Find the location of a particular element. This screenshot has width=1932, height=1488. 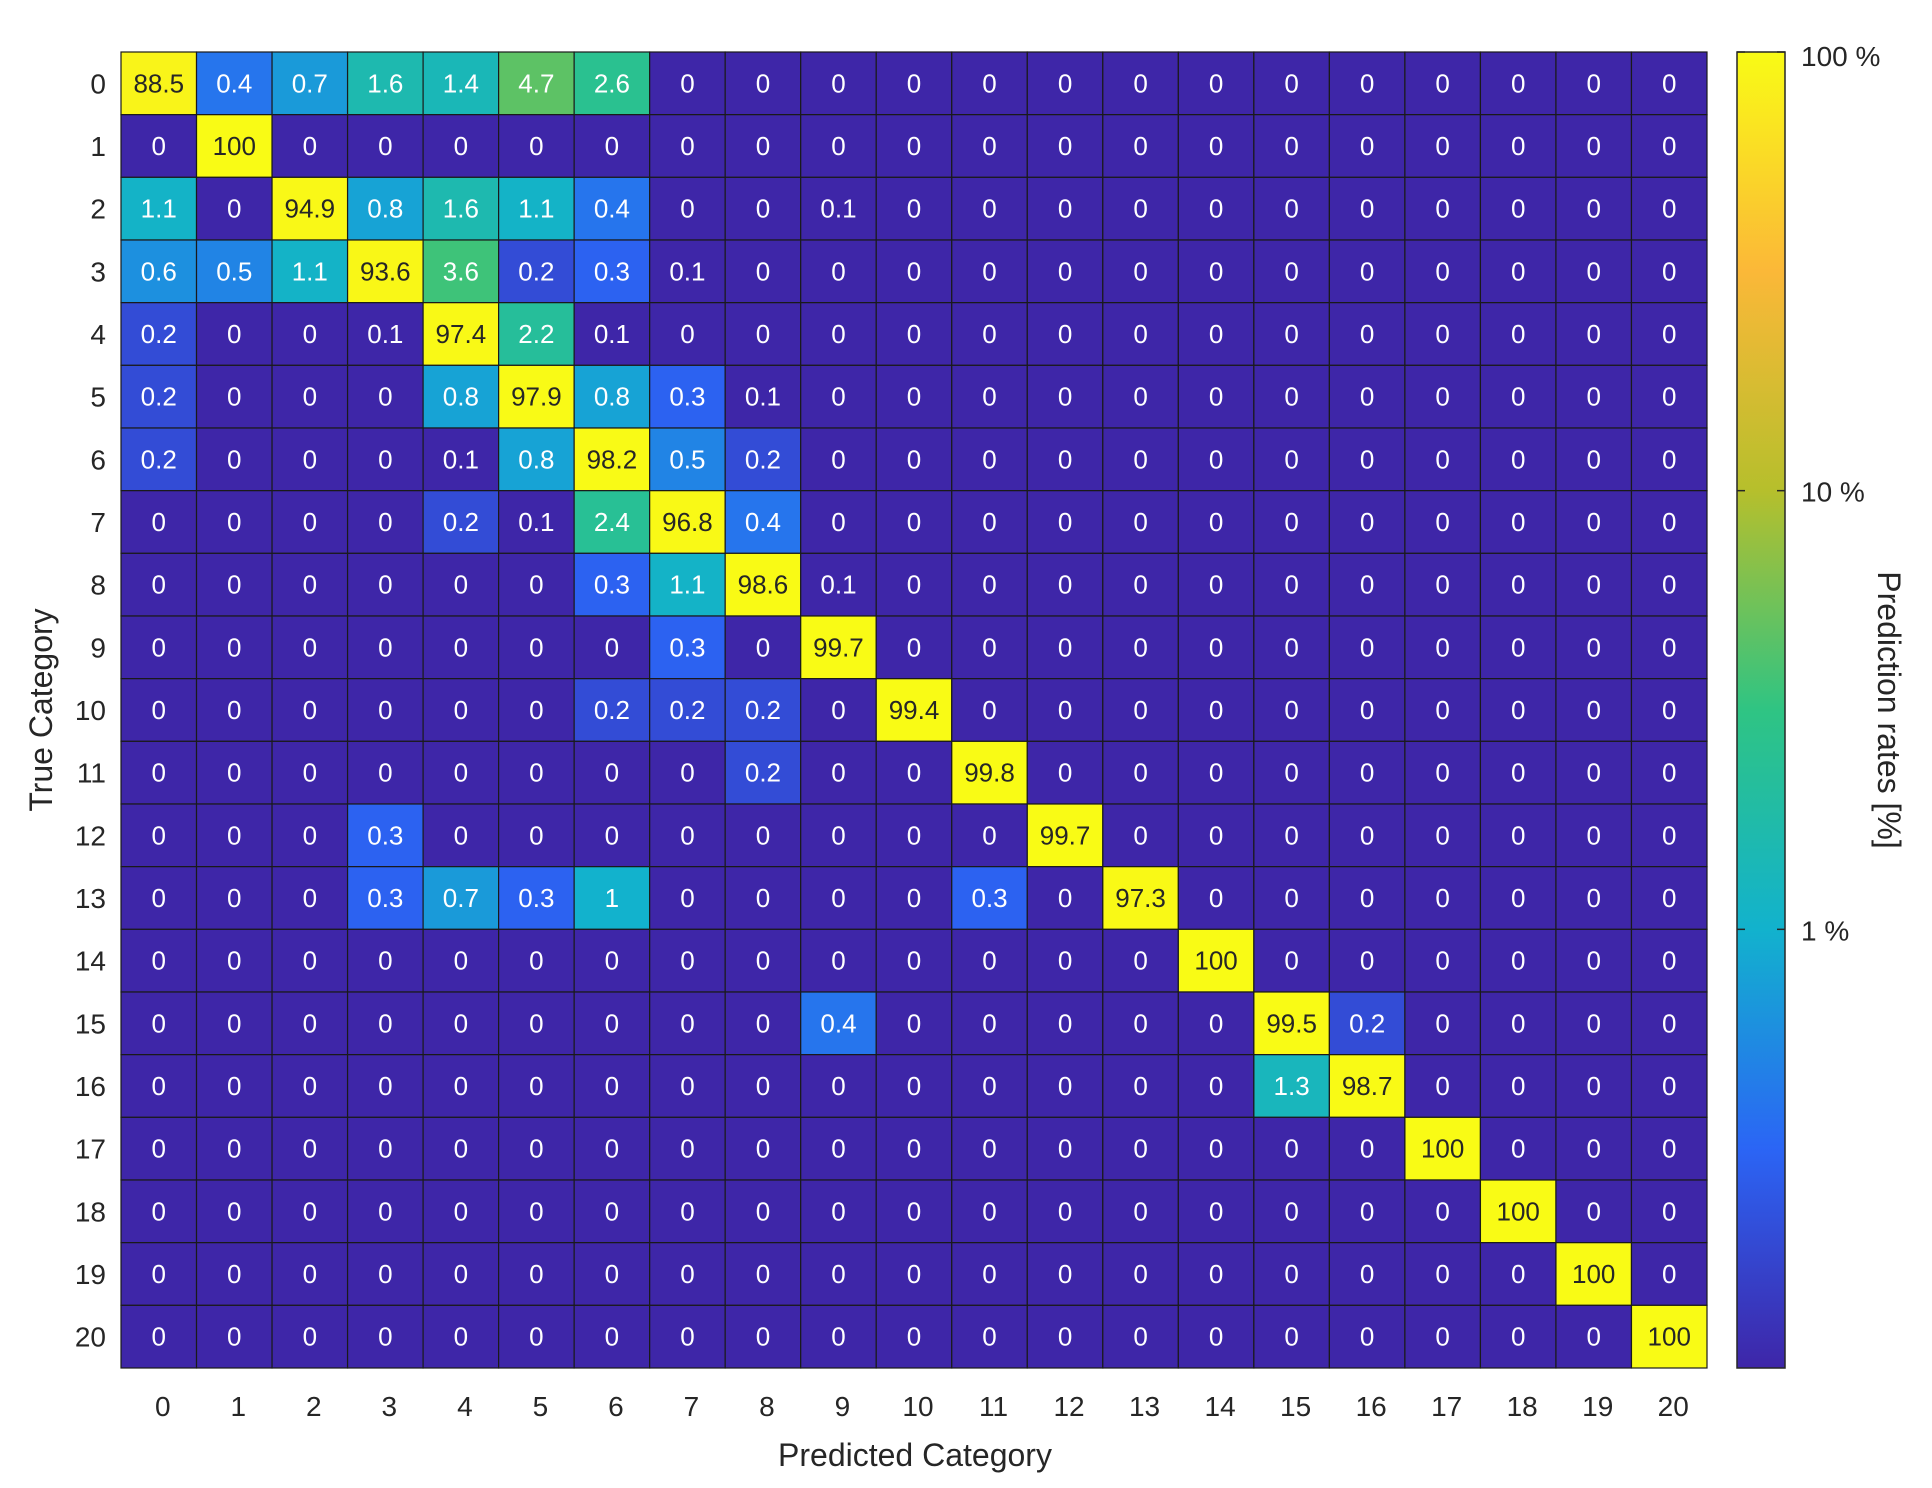

cell-value-label: 0.1 is located at coordinates (536, 522).